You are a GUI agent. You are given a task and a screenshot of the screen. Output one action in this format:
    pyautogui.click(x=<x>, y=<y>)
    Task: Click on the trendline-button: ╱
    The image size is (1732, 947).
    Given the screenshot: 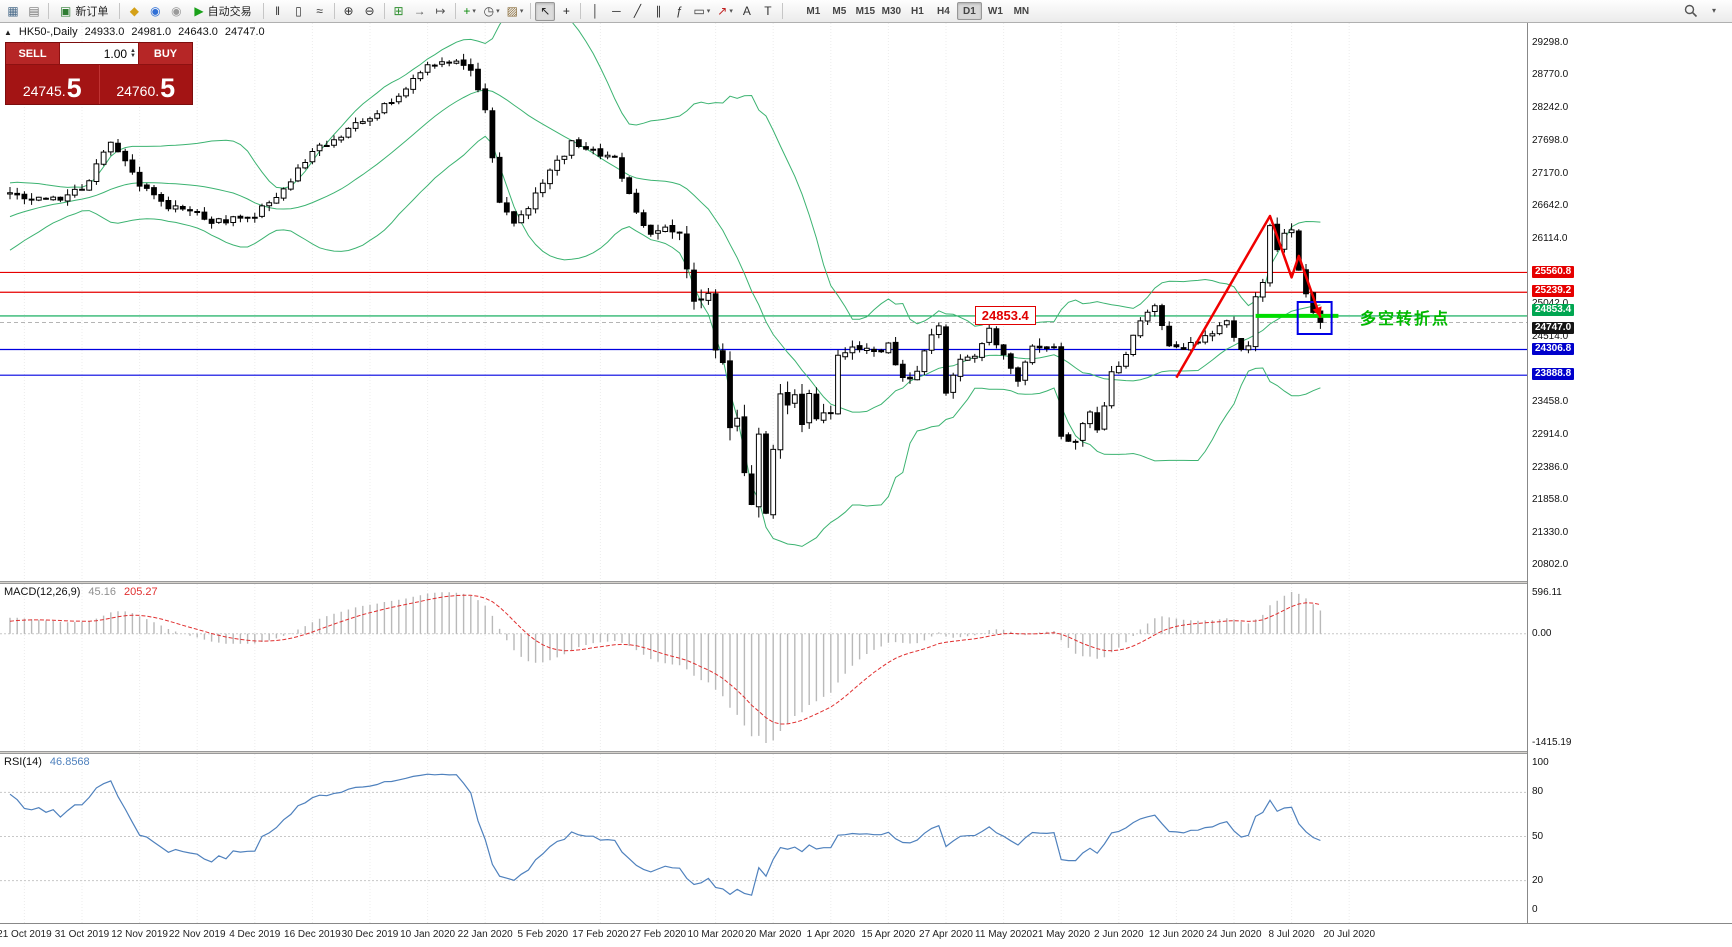 What is the action you would take?
    pyautogui.click(x=637, y=11)
    